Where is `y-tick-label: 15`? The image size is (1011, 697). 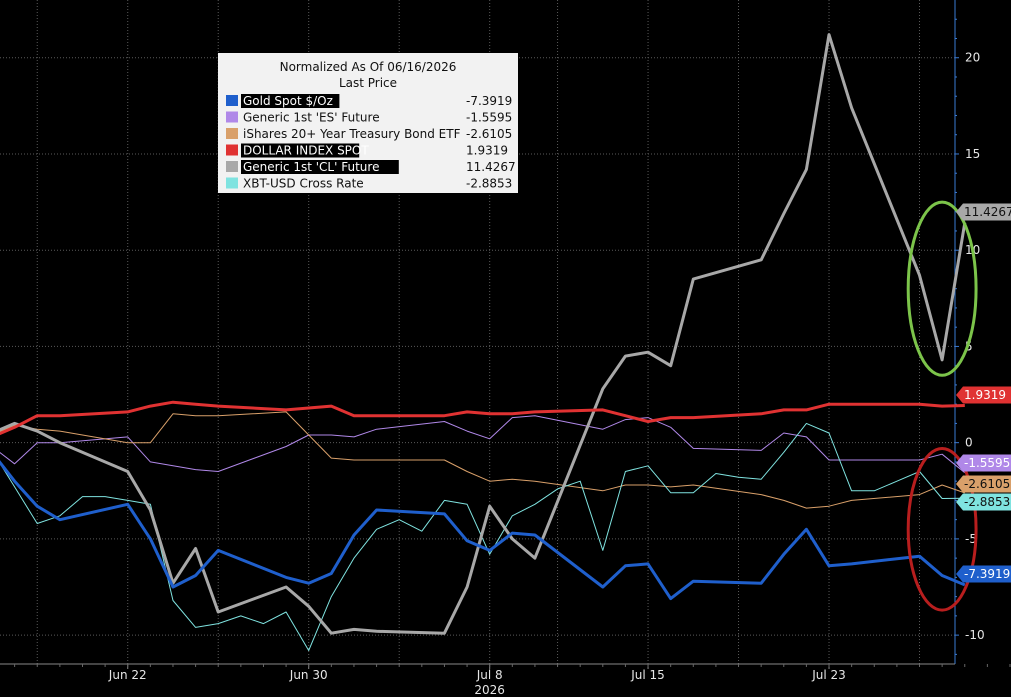 y-tick-label: 15 is located at coordinates (972, 154).